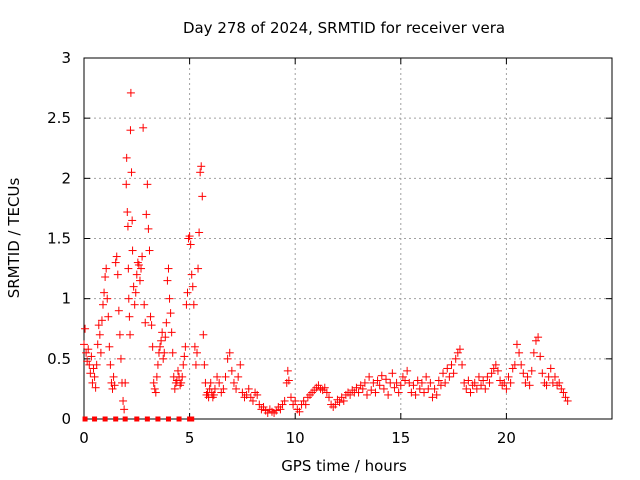  What do you see at coordinates (59, 359) in the screenshot?
I see `y-tick-label: 0.5` at bounding box center [59, 359].